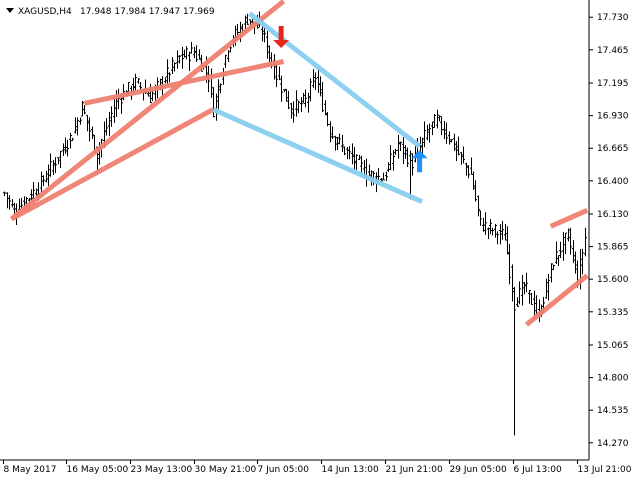 This screenshot has width=640, height=484. What do you see at coordinates (281, 36) in the screenshot?
I see `sell-arrow-icon` at bounding box center [281, 36].